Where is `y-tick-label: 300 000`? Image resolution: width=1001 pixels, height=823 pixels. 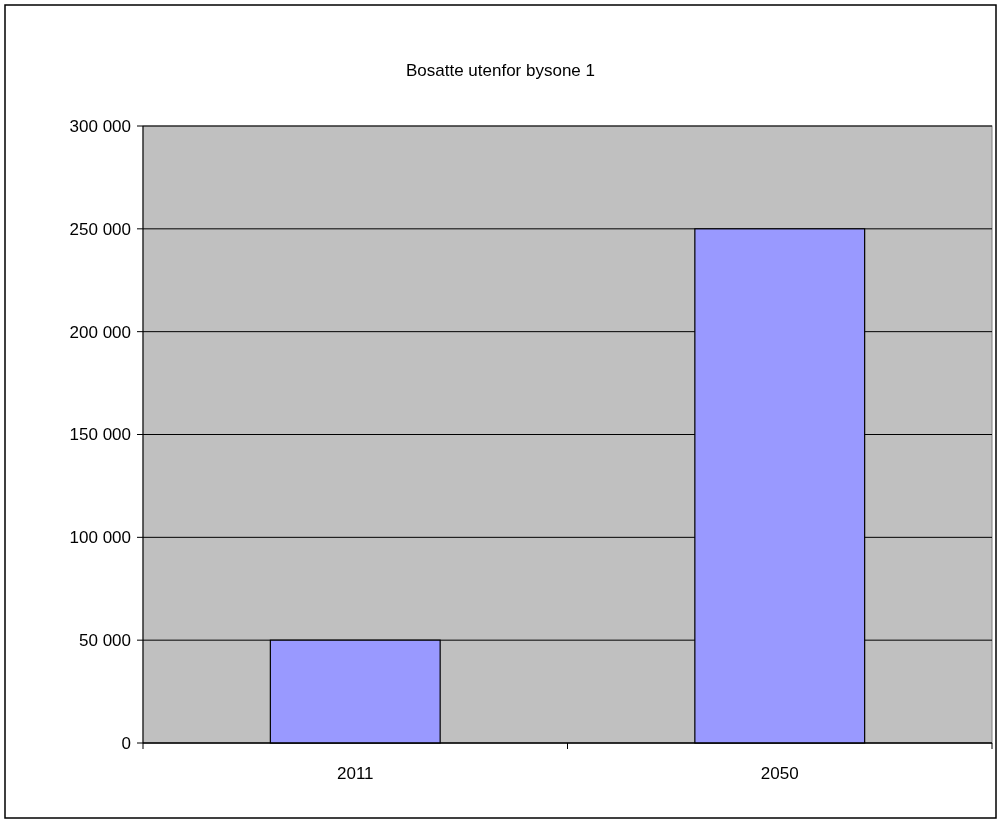
y-tick-label: 300 000 is located at coordinates (100, 126).